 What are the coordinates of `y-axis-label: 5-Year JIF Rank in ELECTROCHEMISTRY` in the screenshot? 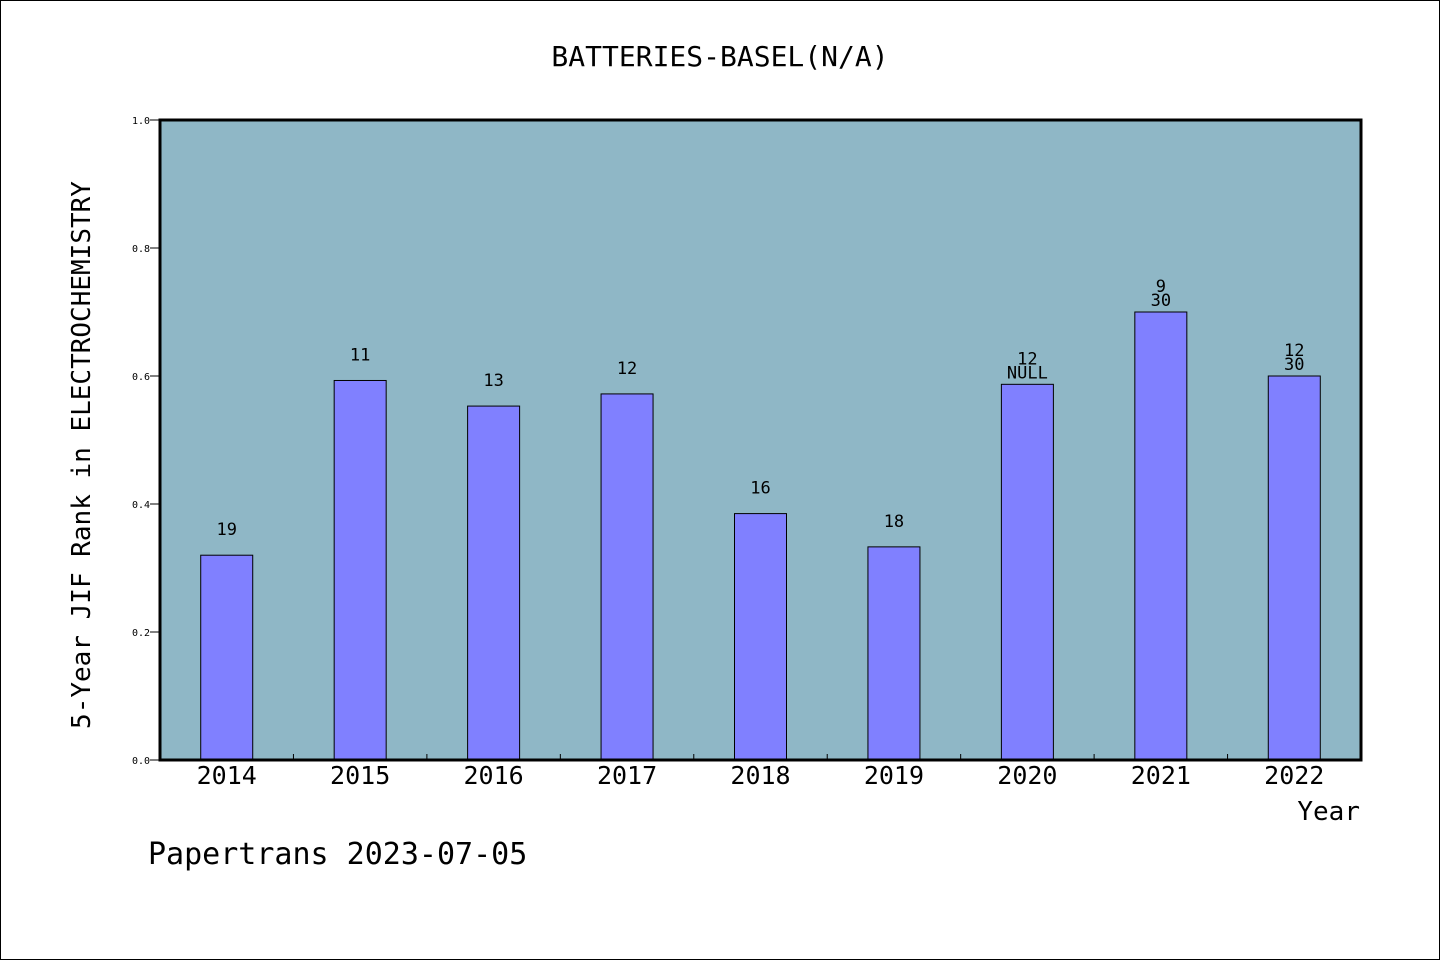 It's located at (82, 455).